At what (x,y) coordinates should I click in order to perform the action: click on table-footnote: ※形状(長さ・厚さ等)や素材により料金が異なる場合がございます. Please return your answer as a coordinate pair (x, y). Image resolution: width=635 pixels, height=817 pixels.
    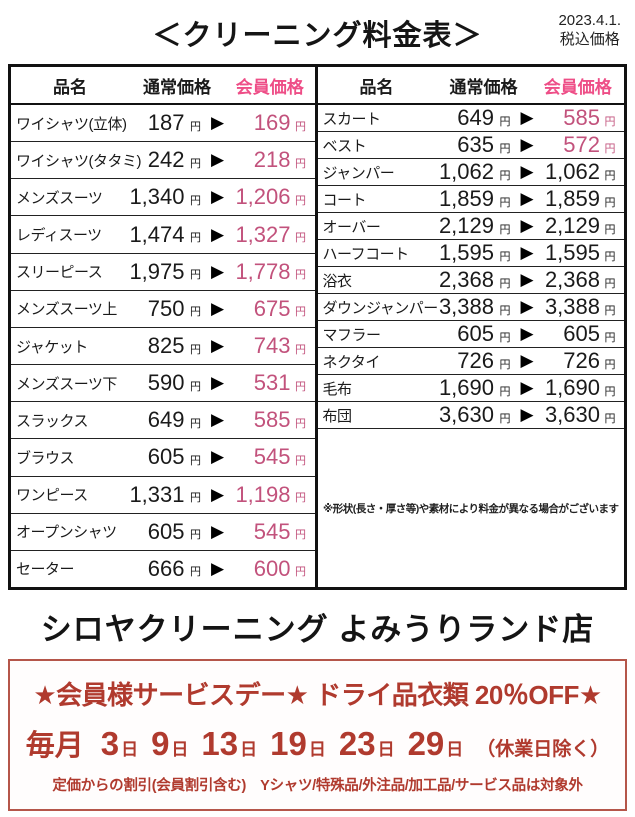
    Looking at the image, I should click on (470, 507).